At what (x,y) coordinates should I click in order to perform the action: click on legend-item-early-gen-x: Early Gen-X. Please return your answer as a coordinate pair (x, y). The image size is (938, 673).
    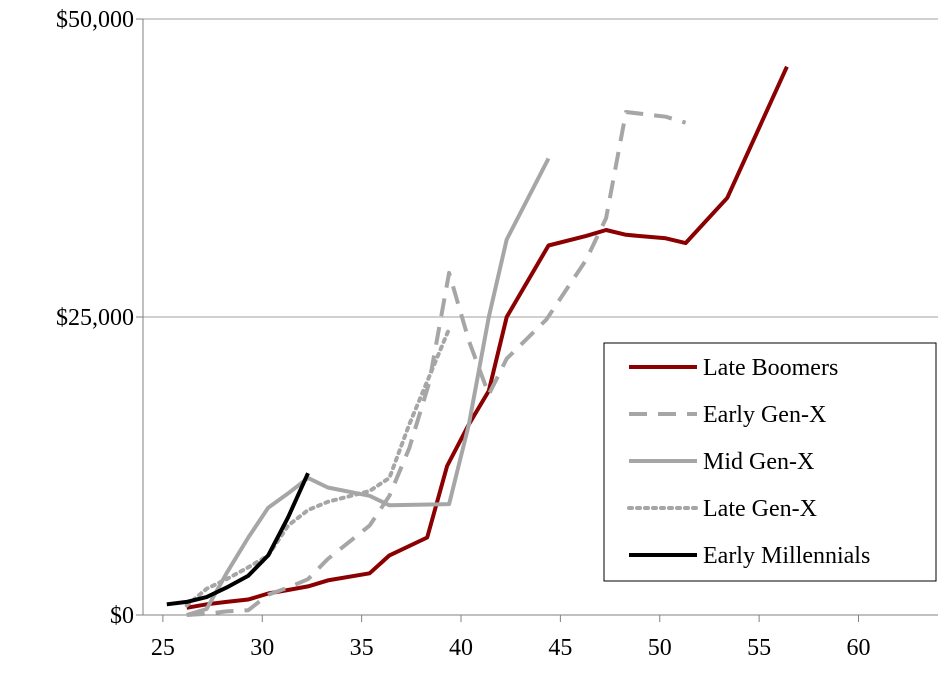
    Looking at the image, I should click on (727, 415).